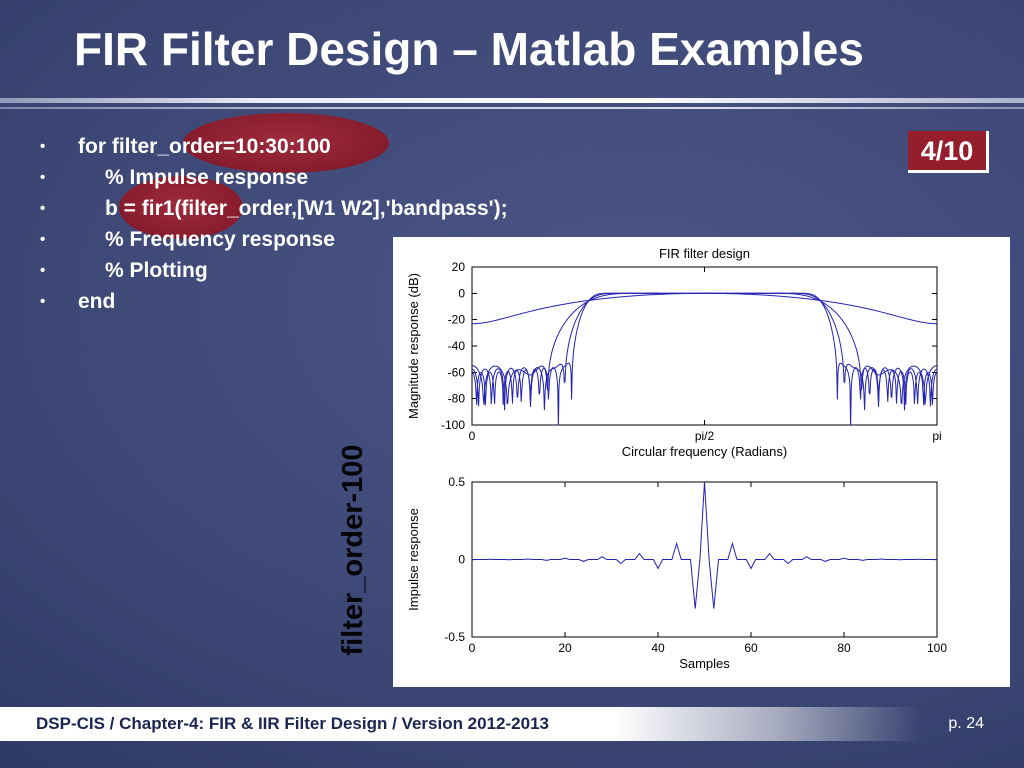 This screenshot has width=1024, height=768. What do you see at coordinates (844, 648) in the screenshot?
I see `svg-text: 80` at bounding box center [844, 648].